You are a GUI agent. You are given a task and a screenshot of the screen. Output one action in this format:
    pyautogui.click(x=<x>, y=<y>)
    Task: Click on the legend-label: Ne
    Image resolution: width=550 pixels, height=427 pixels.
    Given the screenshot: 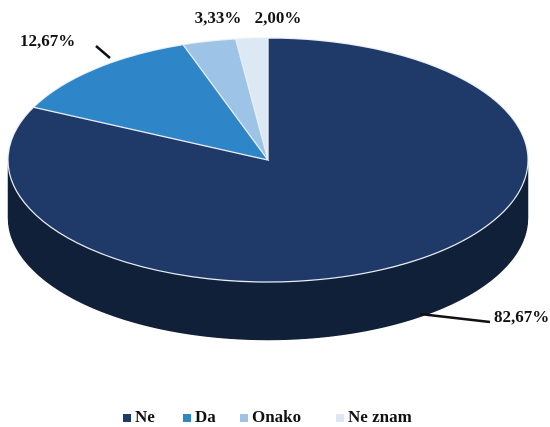 What is the action you would take?
    pyautogui.click(x=145, y=416)
    